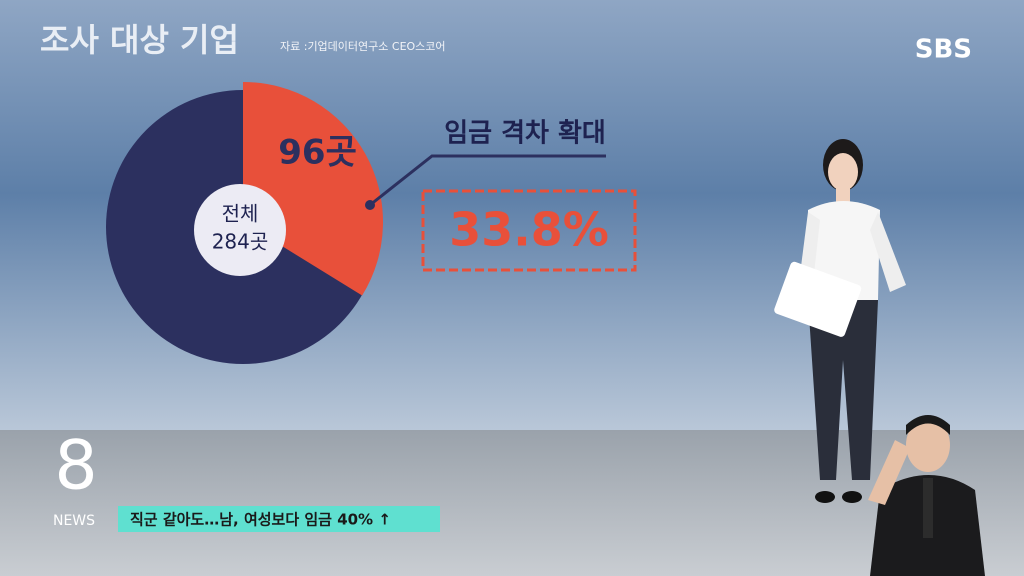  Describe the element at coordinates (840, 321) in the screenshot. I see `presenter` at that location.